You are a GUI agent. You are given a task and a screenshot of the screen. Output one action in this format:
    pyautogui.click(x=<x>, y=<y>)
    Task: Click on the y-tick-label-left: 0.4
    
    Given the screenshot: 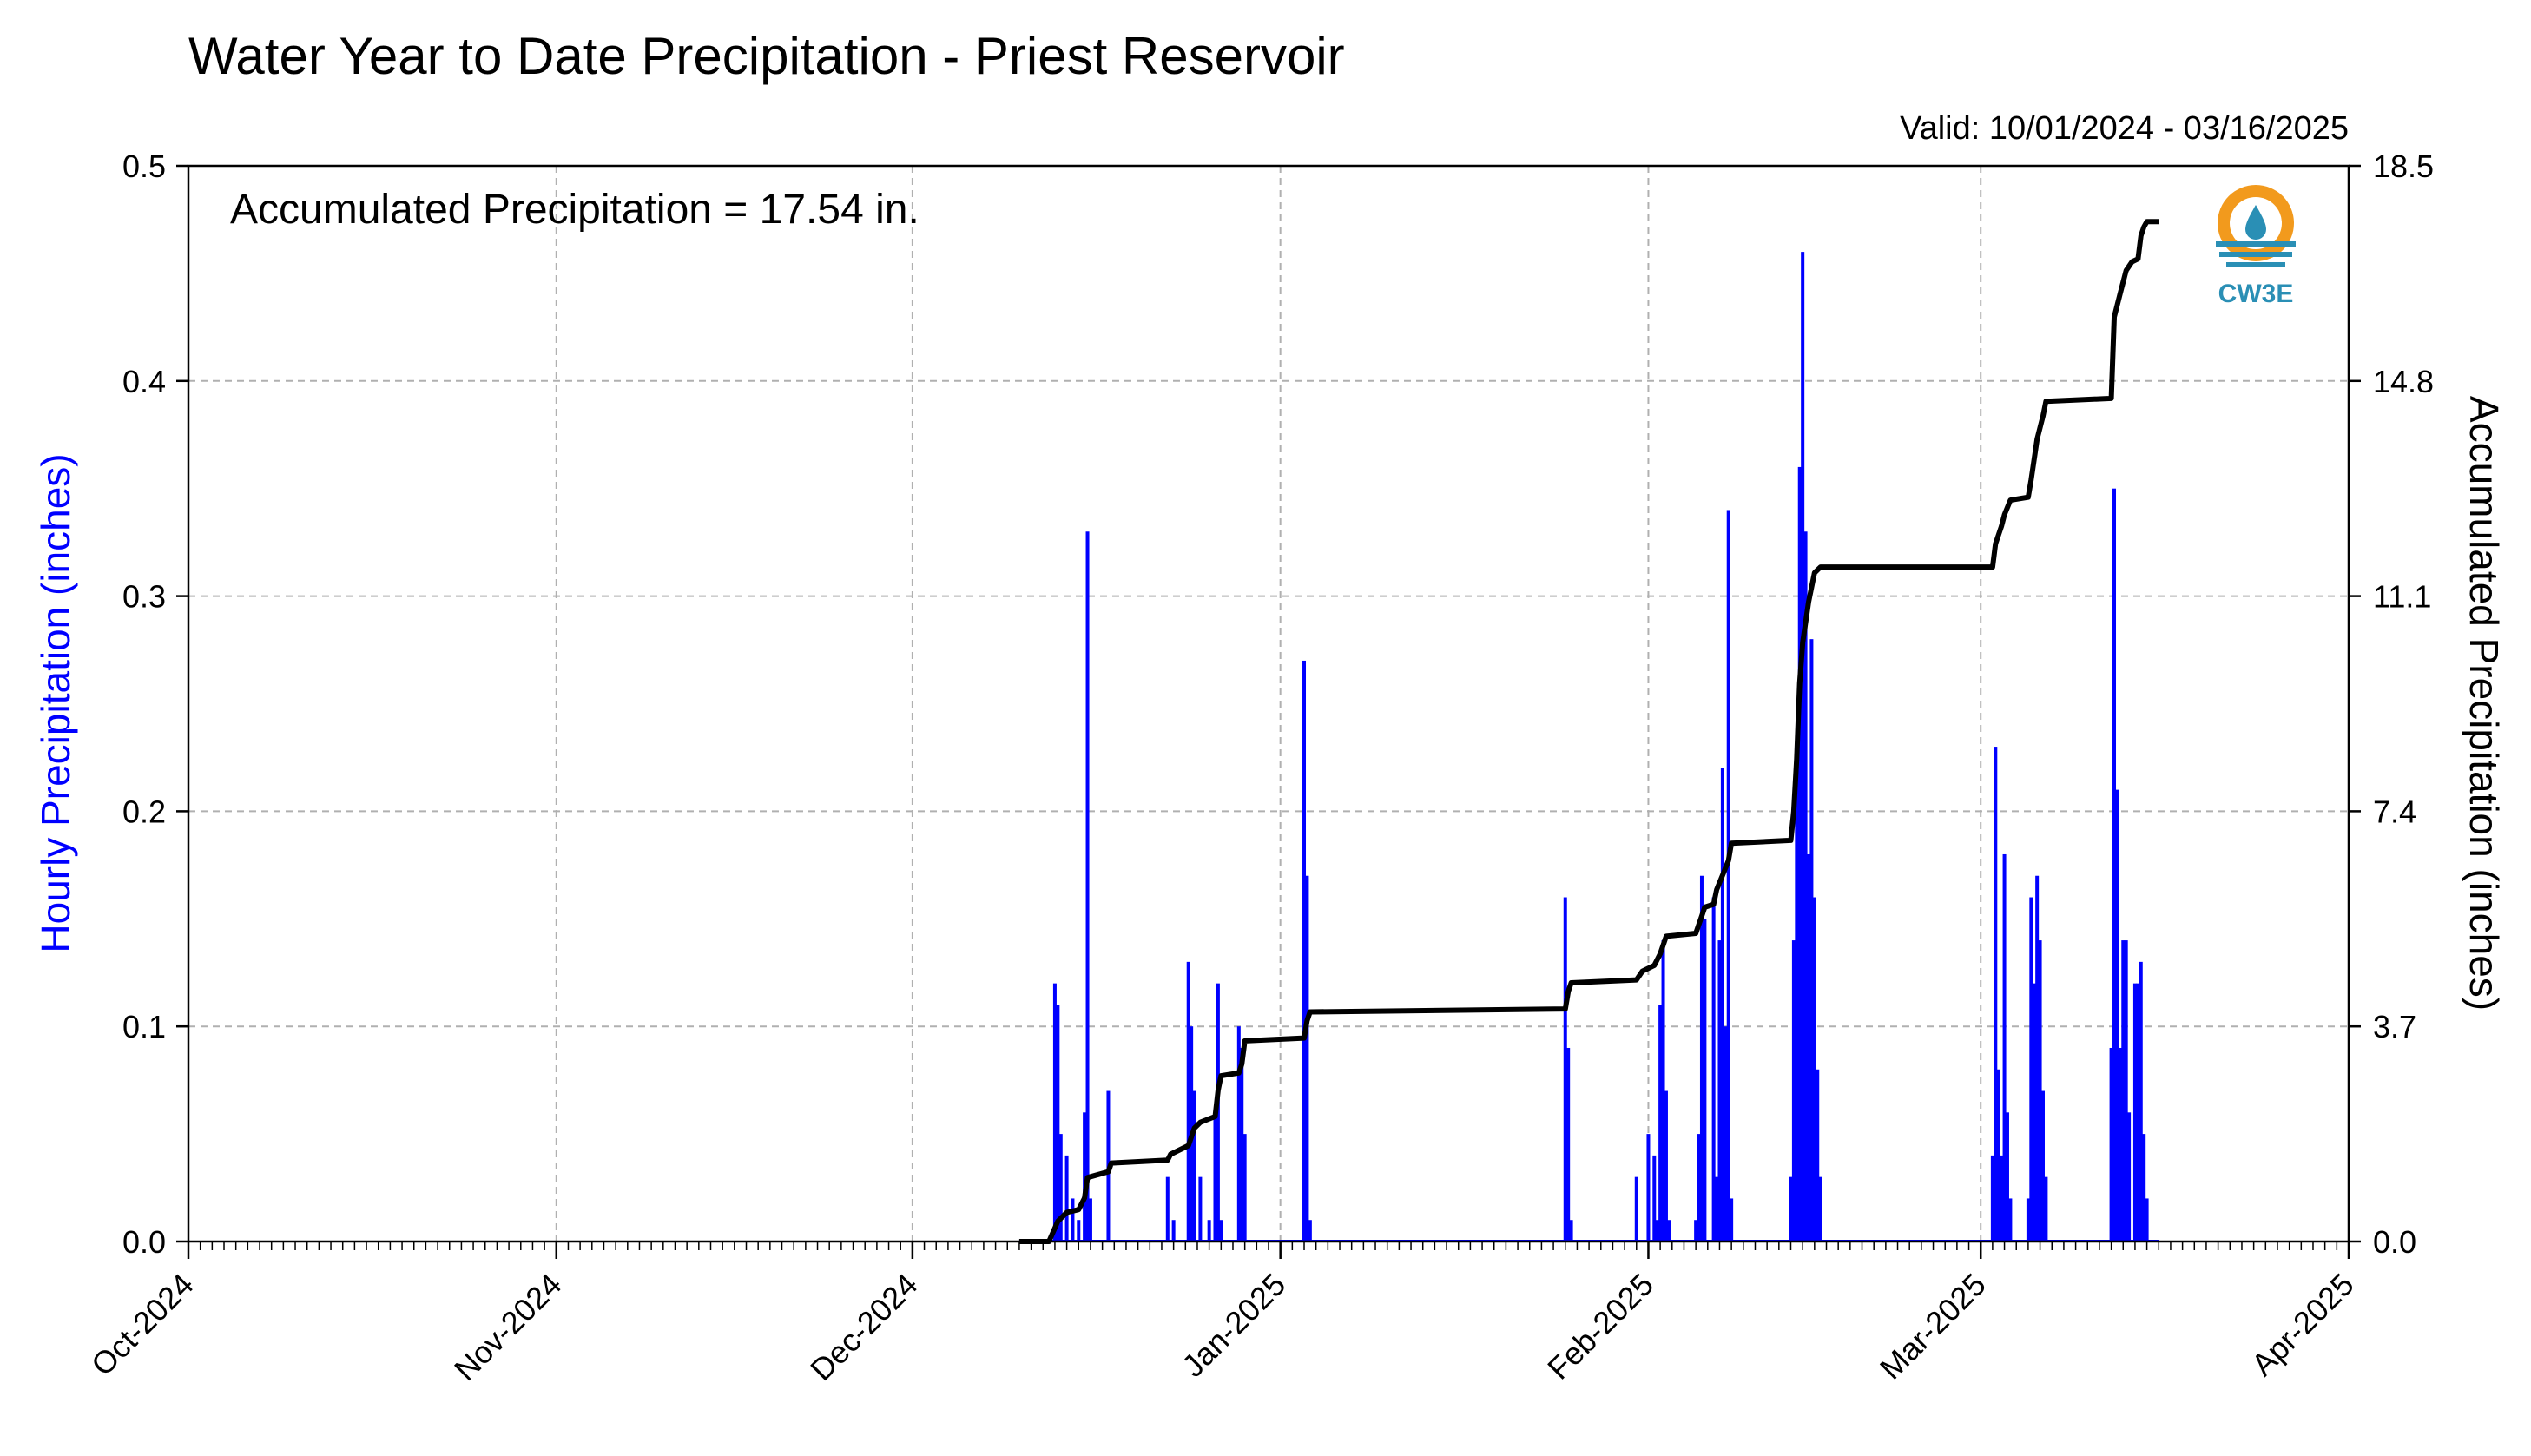 What is the action you would take?
    pyautogui.click(x=144, y=381)
    